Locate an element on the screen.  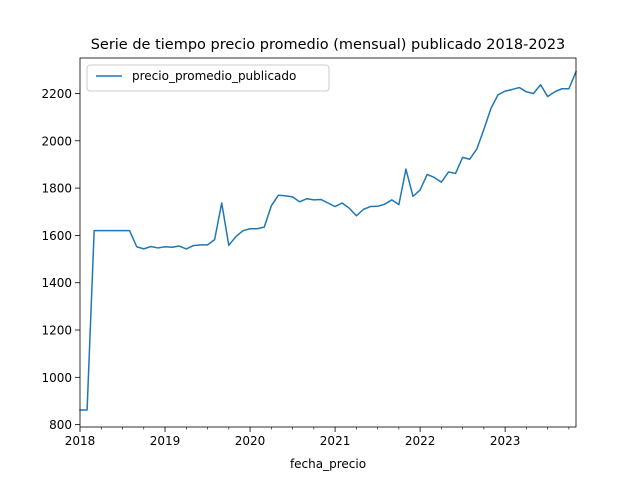
x-tick-label: 2020 is located at coordinates (250, 441).